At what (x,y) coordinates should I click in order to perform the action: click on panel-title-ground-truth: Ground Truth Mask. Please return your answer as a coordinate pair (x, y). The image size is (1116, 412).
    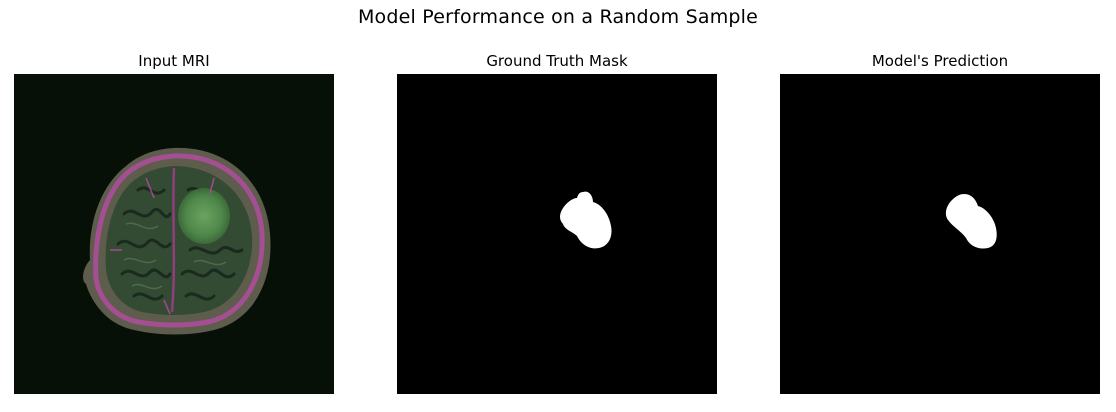
    Looking at the image, I should click on (557, 61).